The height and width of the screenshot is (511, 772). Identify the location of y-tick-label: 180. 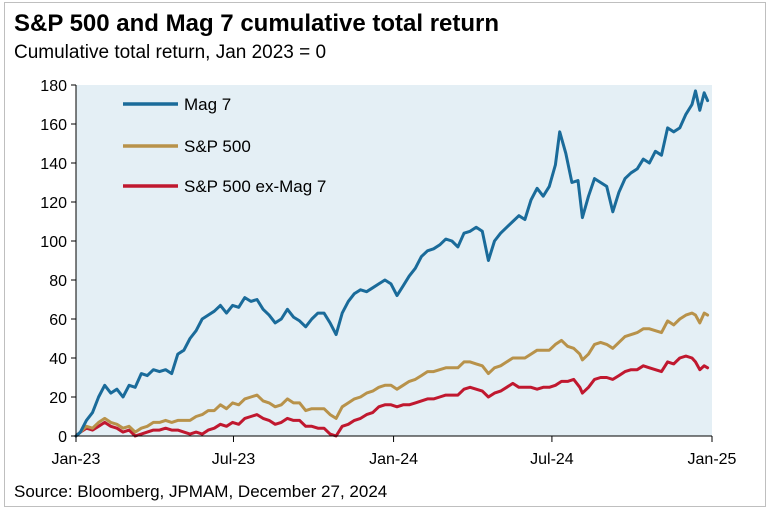
(53, 86).